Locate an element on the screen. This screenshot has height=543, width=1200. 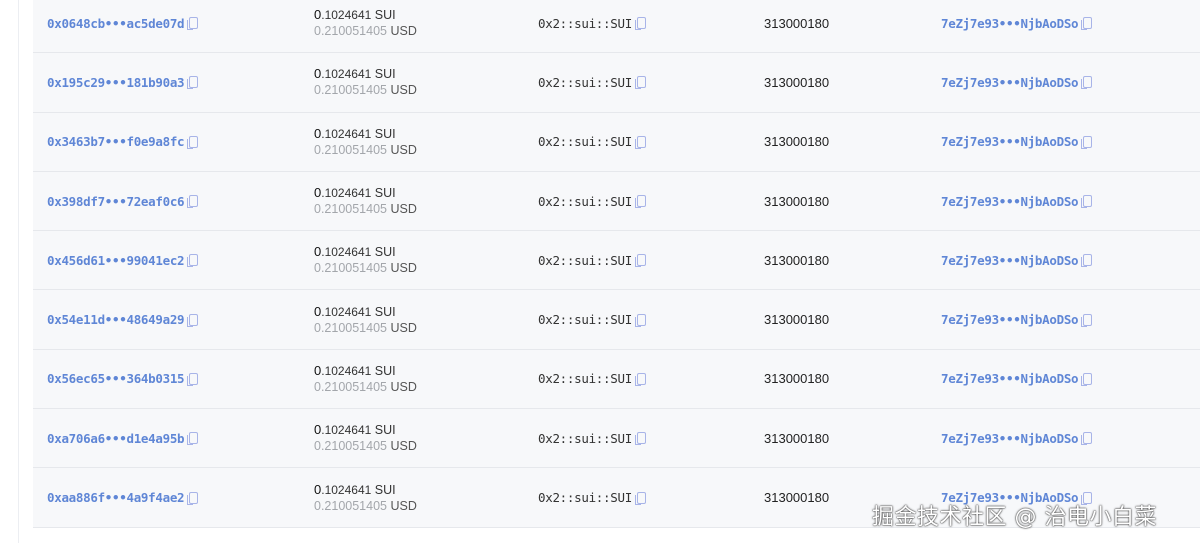
object-id-link: 0x398df7•••72eaf0c6 is located at coordinates (116, 201).